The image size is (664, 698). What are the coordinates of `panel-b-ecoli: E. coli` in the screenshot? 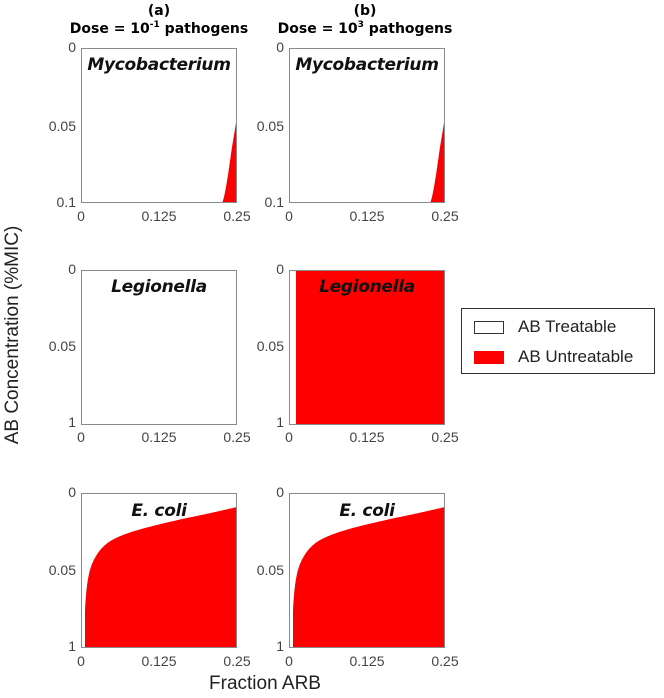 It's located at (367, 570).